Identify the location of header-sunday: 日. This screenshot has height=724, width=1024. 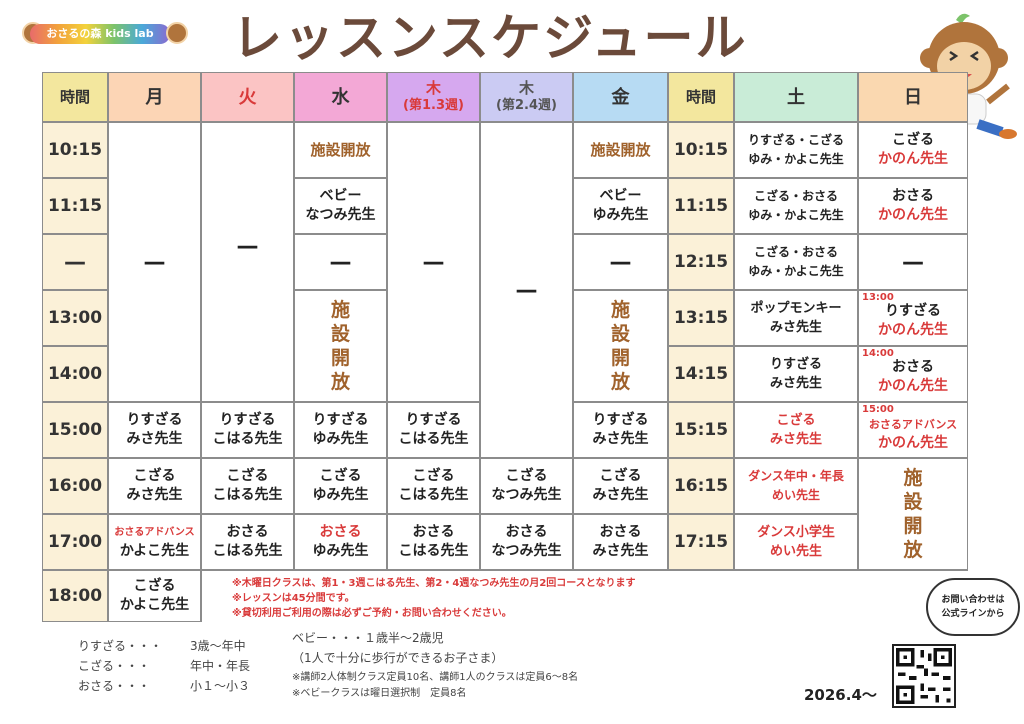
(913, 97).